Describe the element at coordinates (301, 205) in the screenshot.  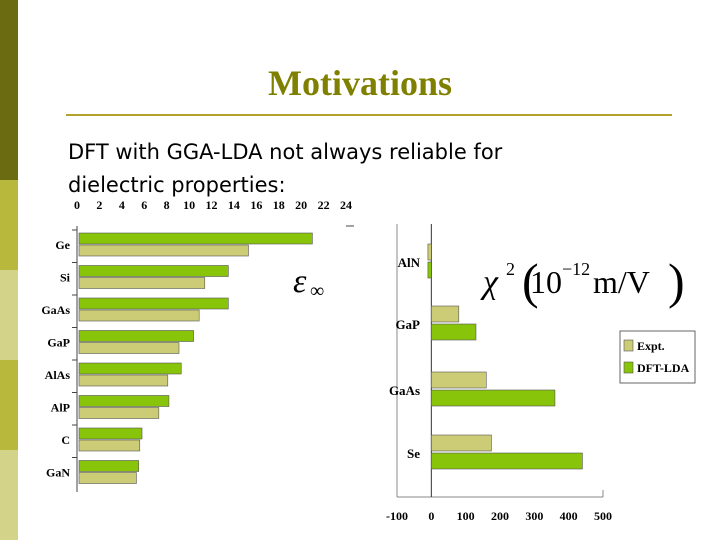
I see `x-tick-label: 20` at that location.